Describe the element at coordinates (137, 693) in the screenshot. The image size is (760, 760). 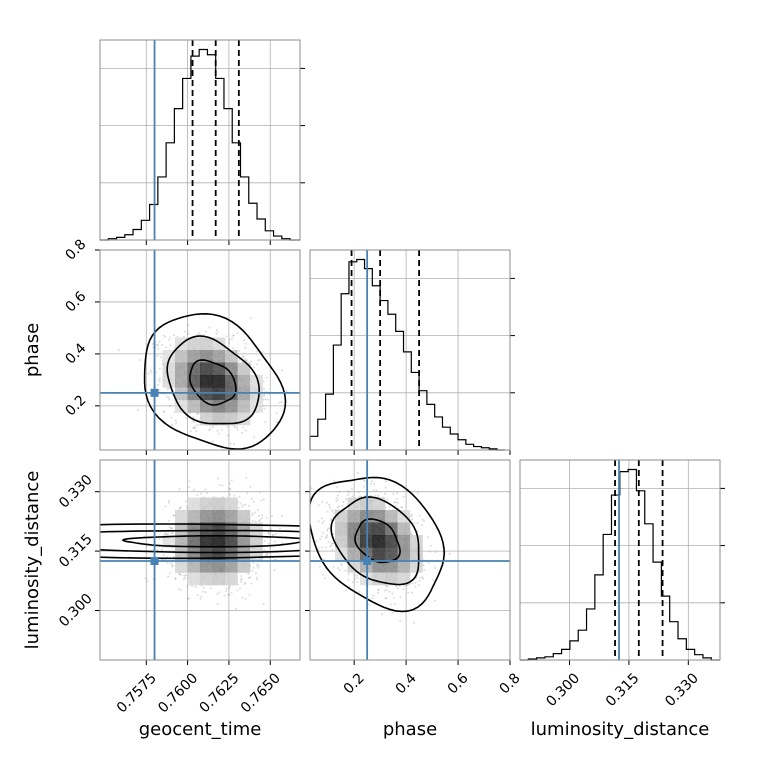
I see `x-tick-label-geocent_time: 0.7575` at that location.